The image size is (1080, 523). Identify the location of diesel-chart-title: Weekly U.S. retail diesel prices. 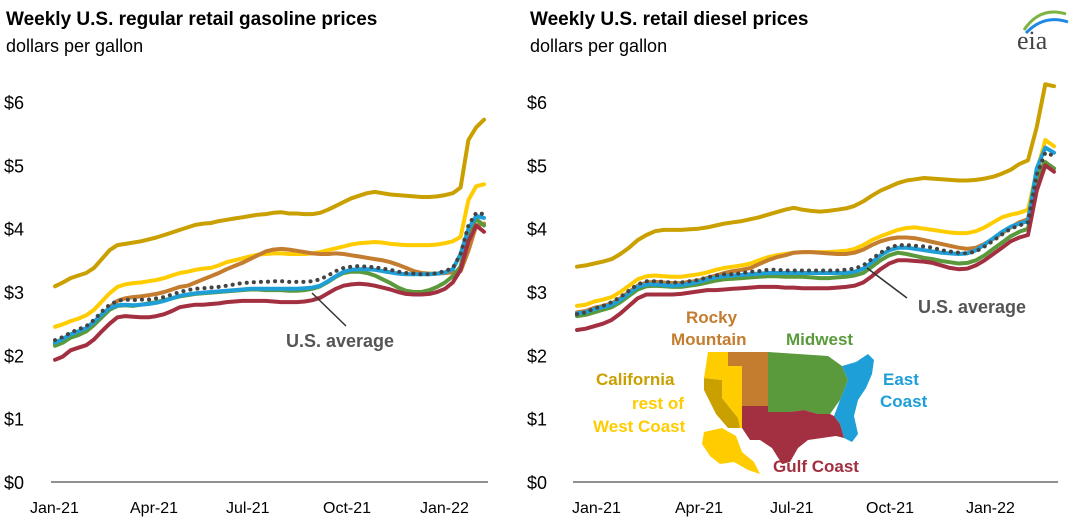
(669, 19).